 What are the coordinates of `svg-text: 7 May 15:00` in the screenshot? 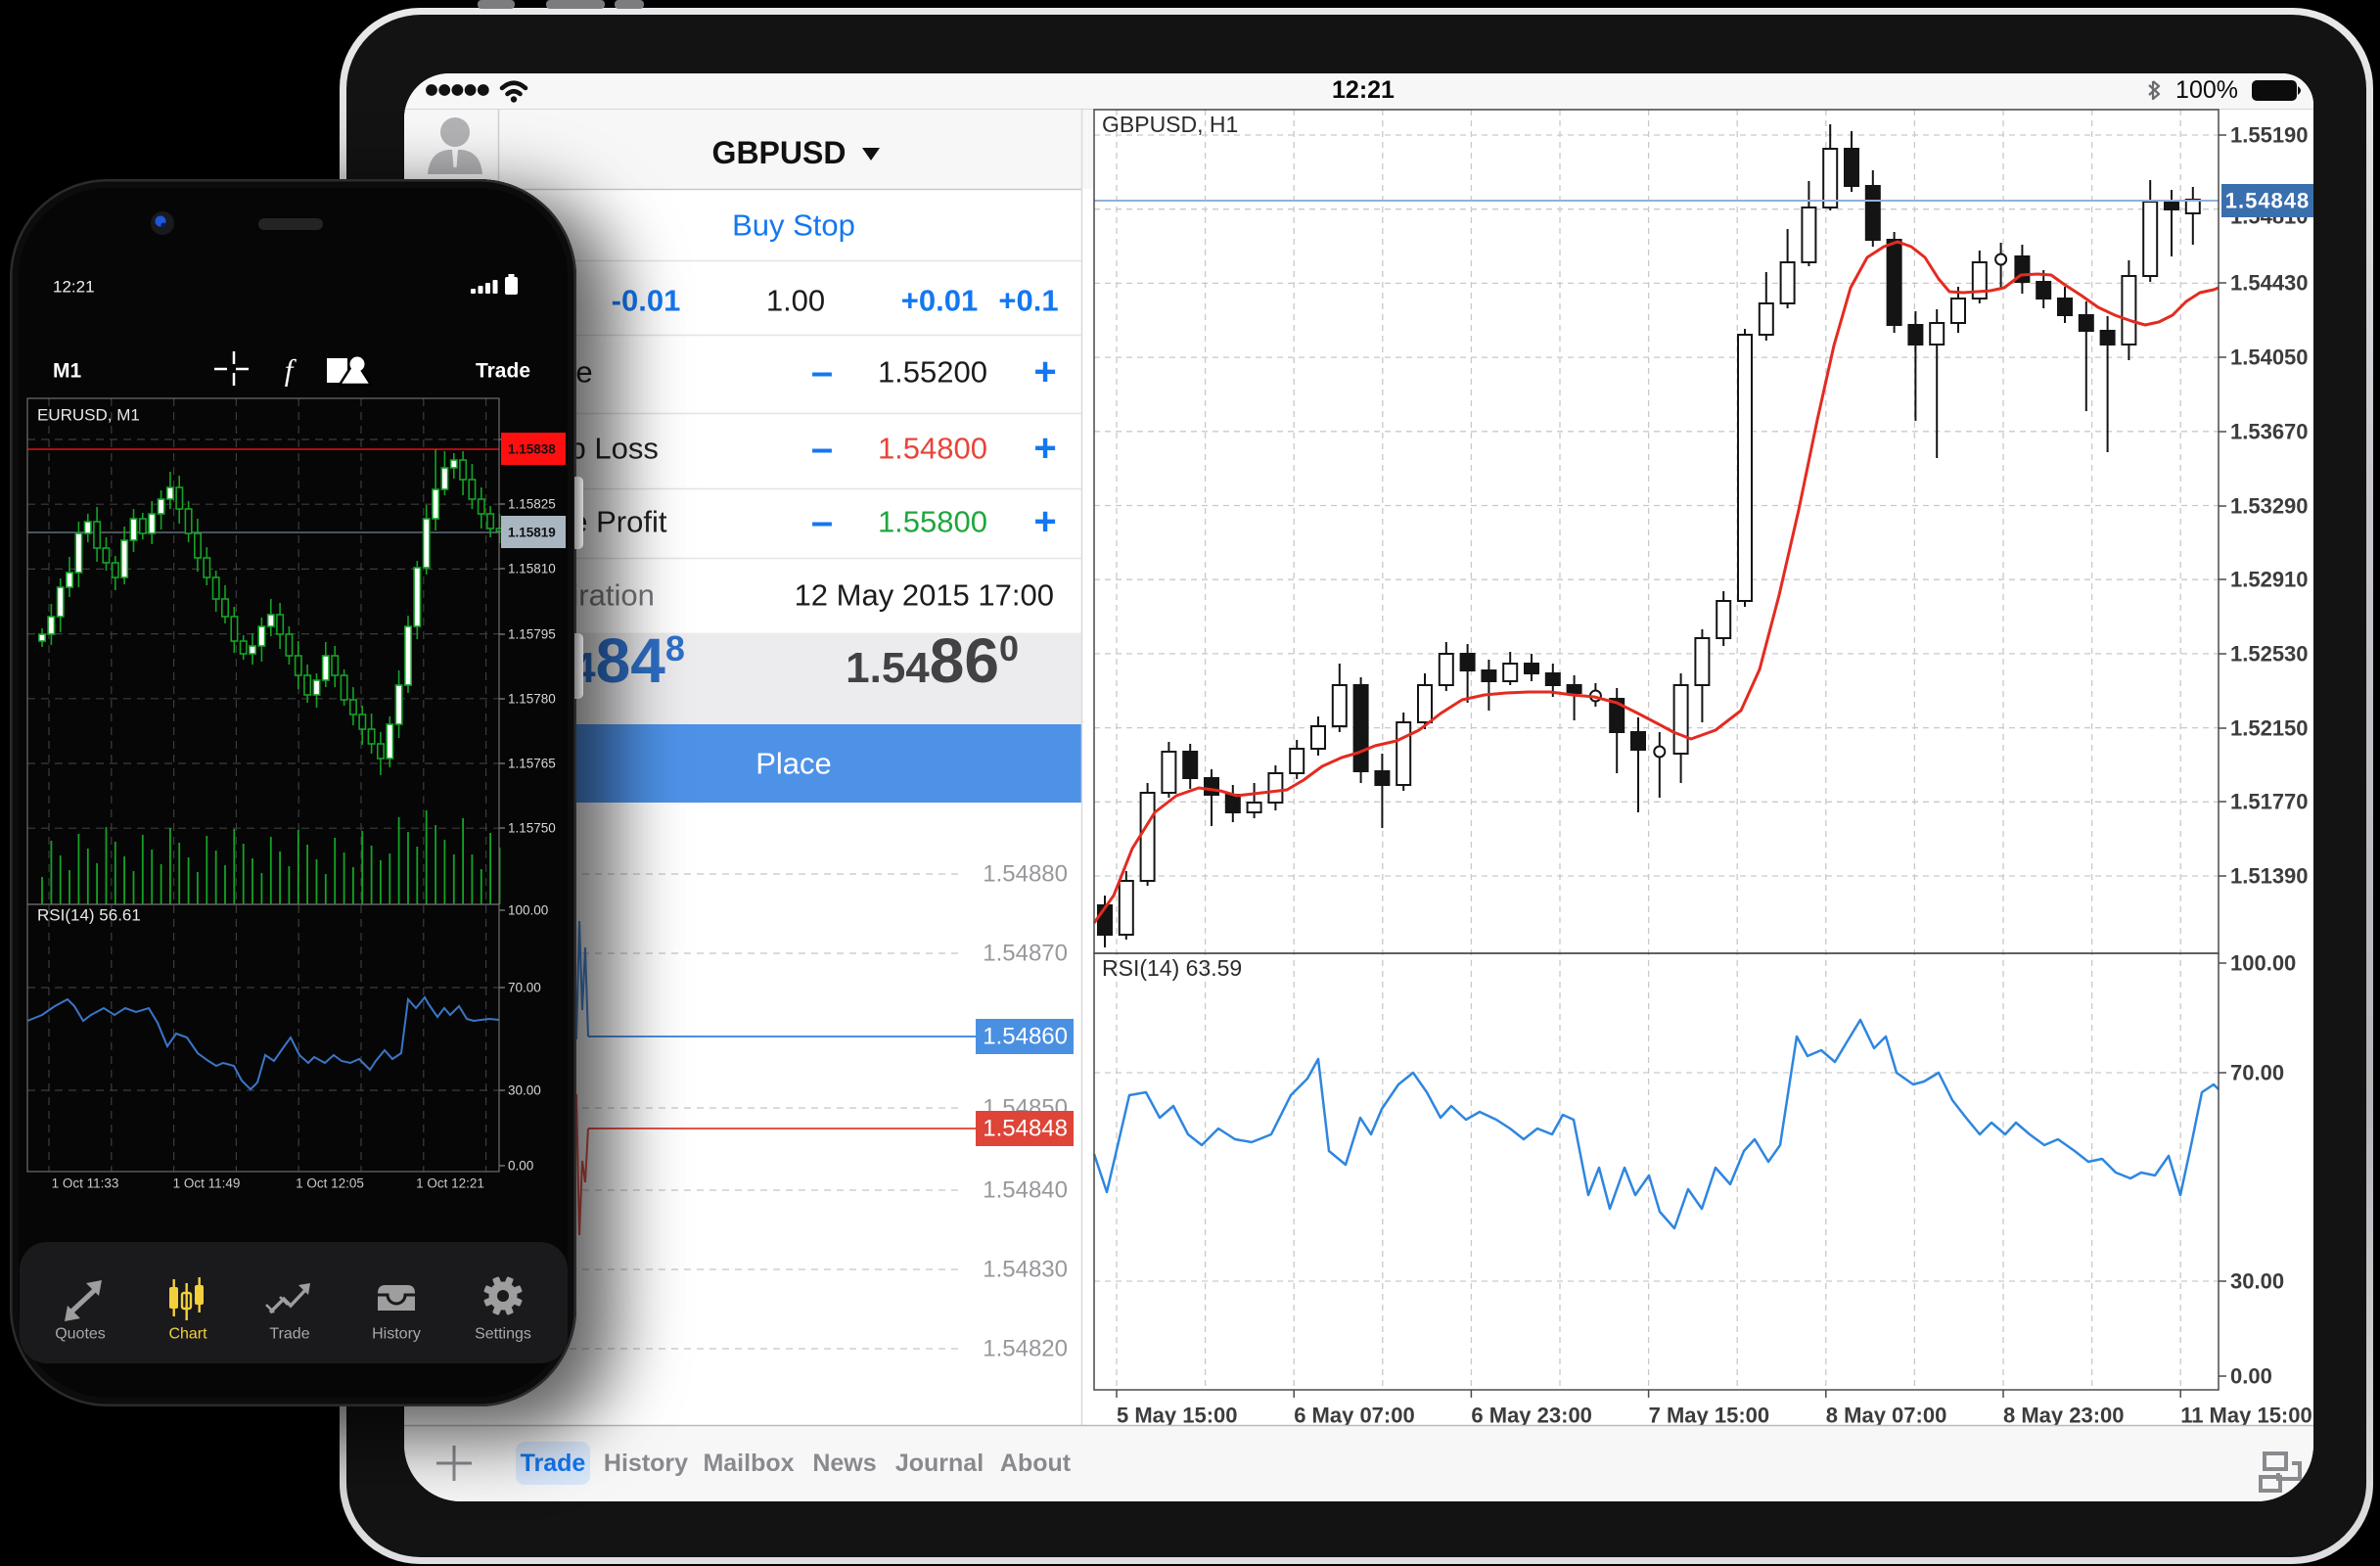 It's located at (1709, 1416).